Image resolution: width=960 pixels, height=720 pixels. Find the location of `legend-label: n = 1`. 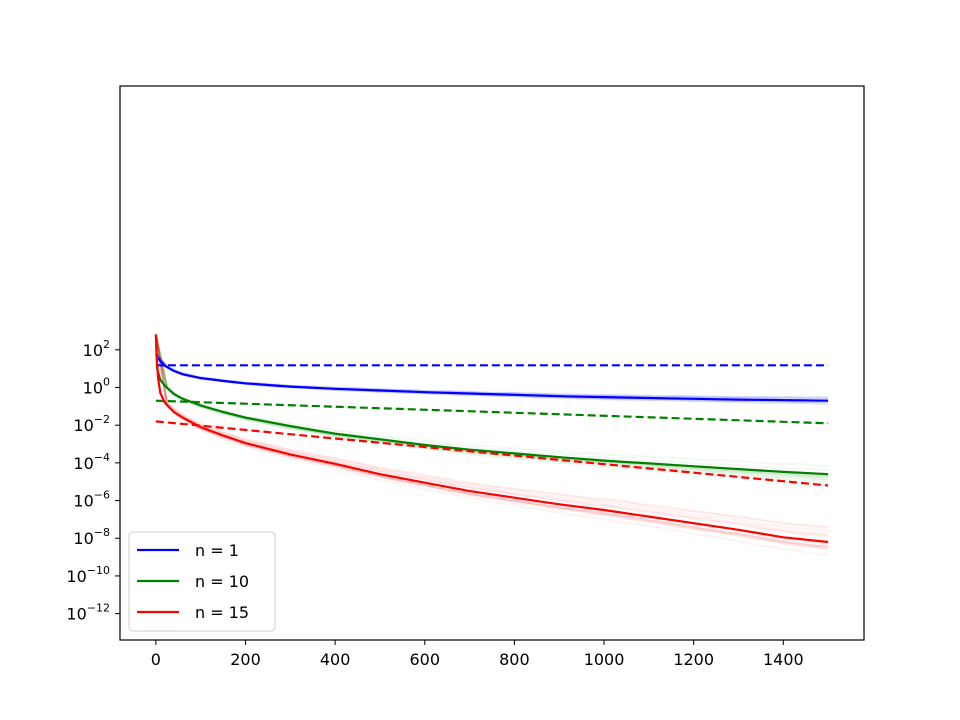

legend-label: n = 1 is located at coordinates (217, 550).